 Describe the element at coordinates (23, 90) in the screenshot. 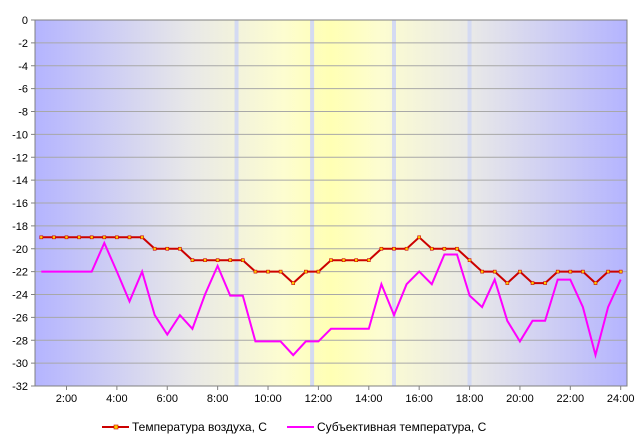

I see `y-tick-label: -6` at that location.